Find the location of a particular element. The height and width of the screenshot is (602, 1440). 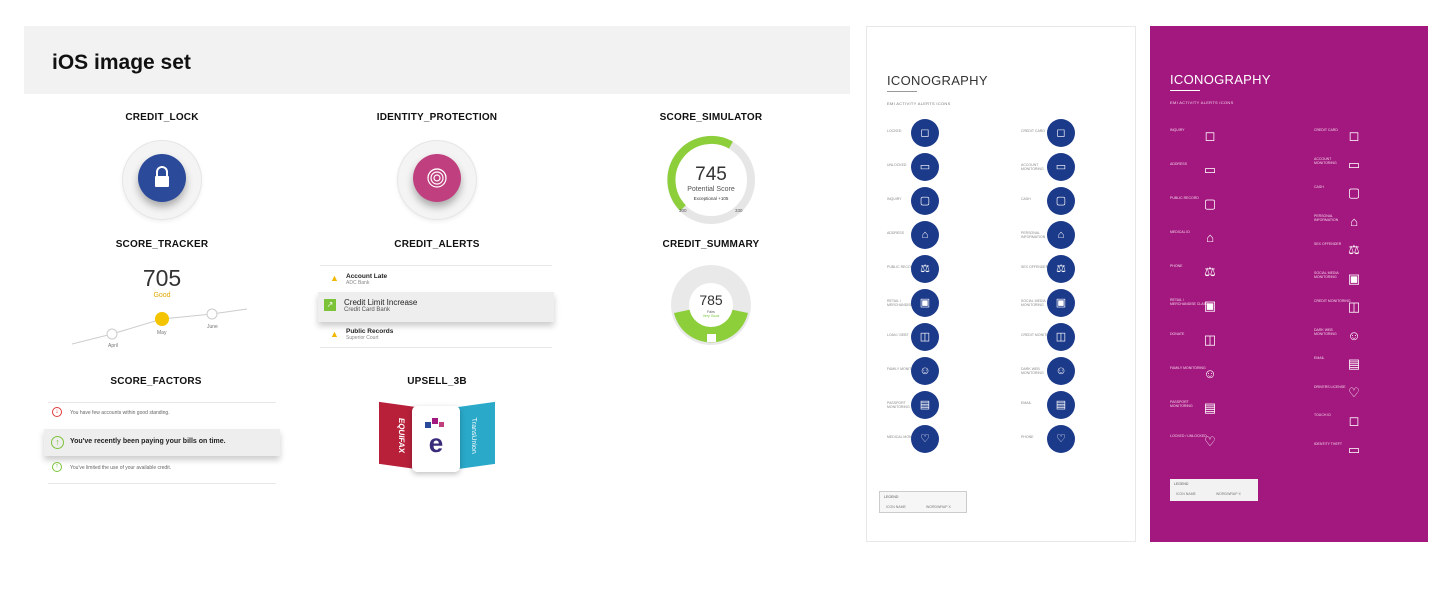

inquiry-icon: ◻ is located at coordinates (1210, 135).